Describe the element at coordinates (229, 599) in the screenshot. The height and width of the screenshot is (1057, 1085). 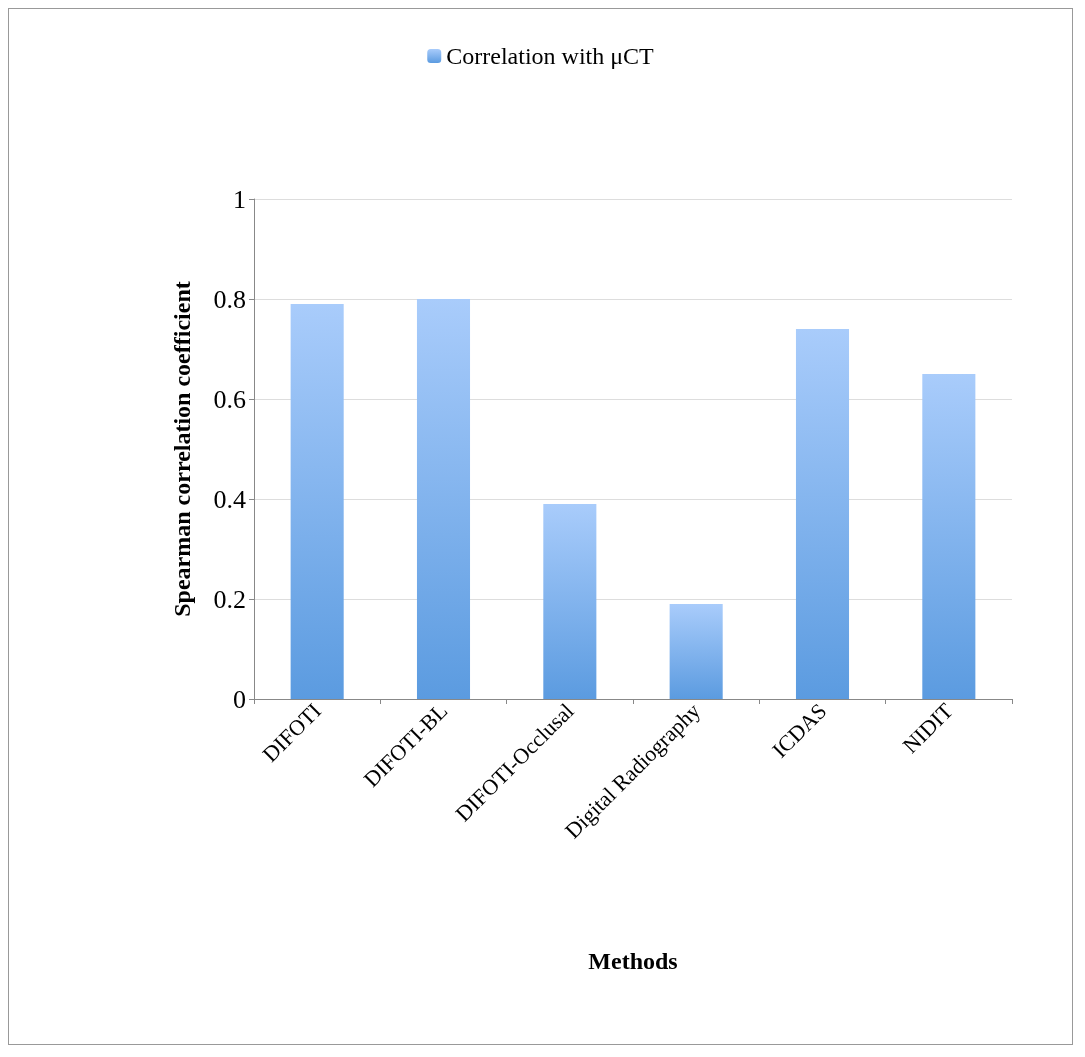
I see `y-tick-label: 0.2` at that location.